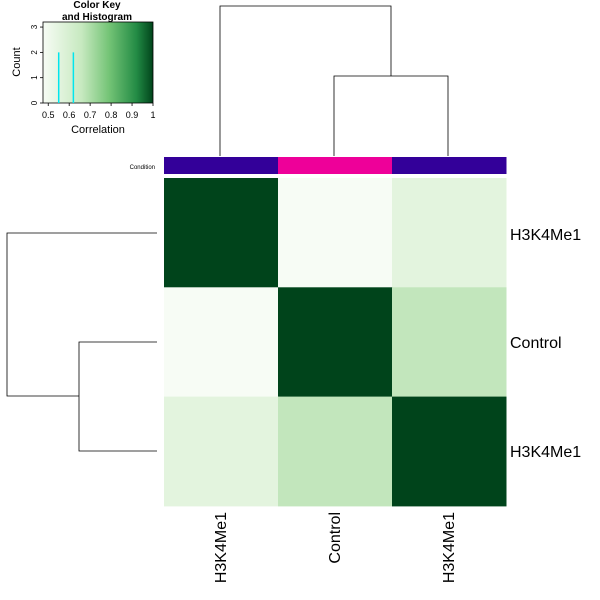 This screenshot has height=600, width=600. I want to click on column-labels: H3K4Me1 Control H3K4Me1, so click(335, 547).